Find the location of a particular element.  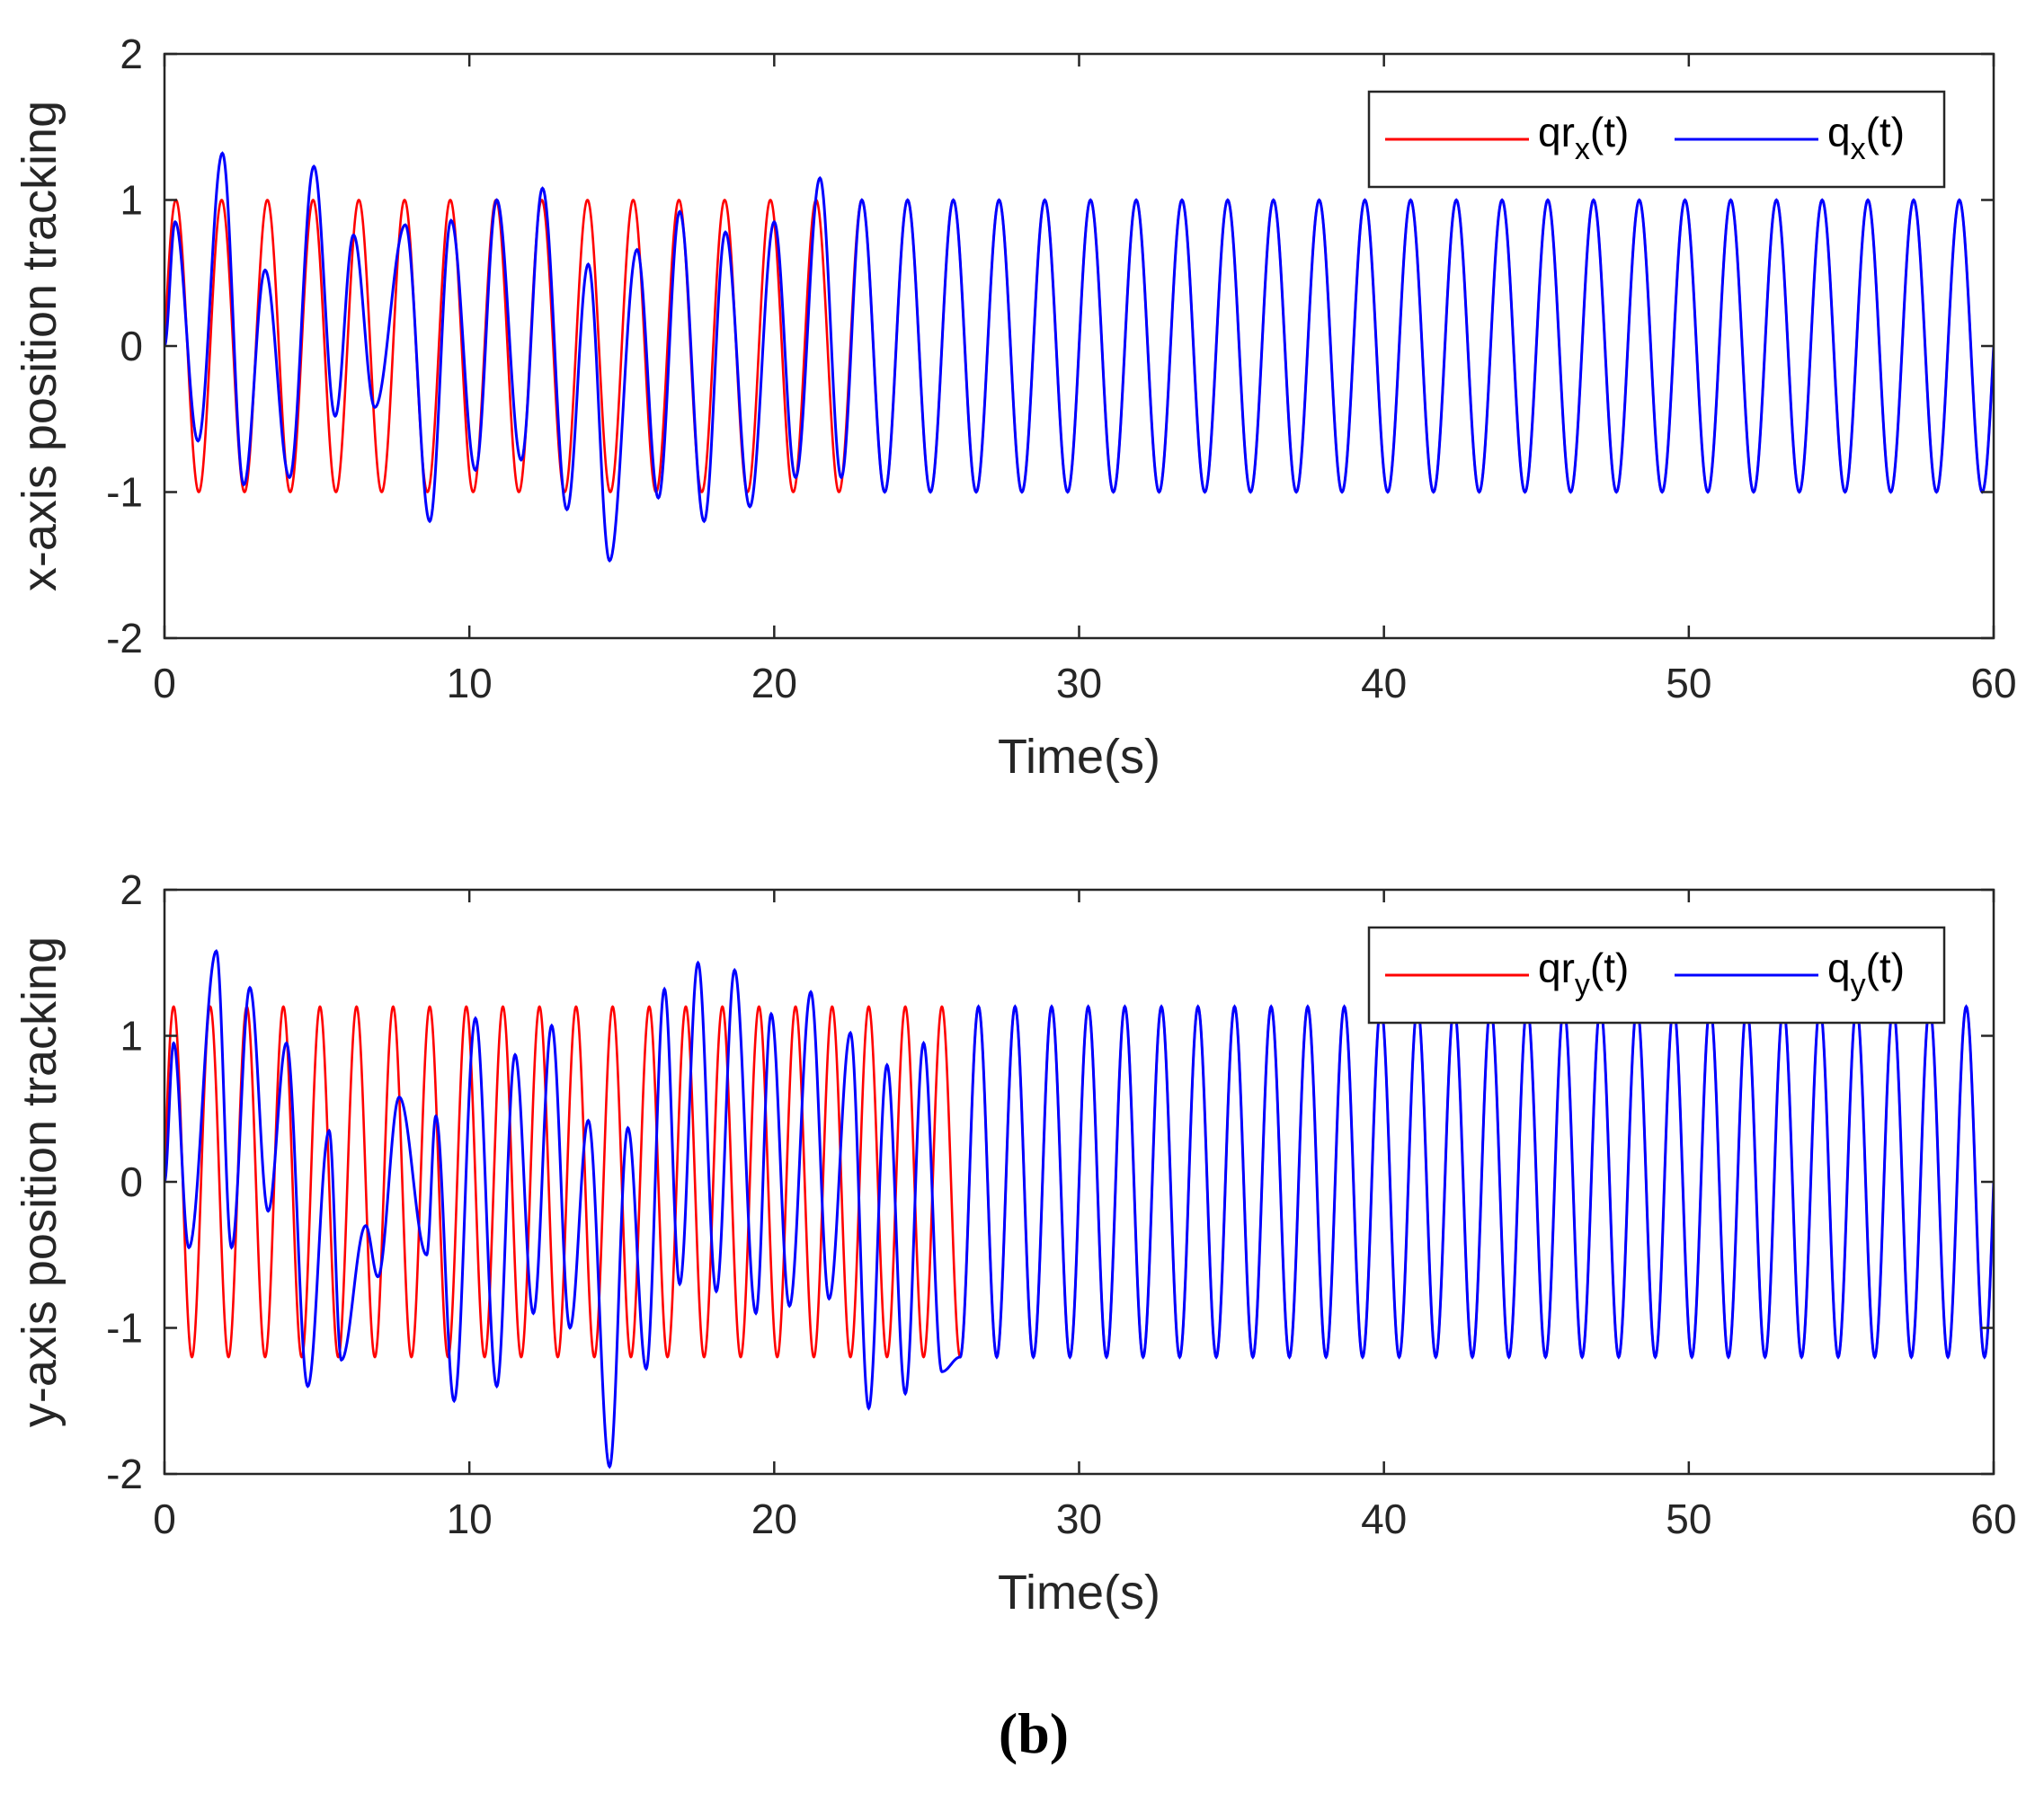

legend-entry-label: qy(t) is located at coordinates (1866, 973).